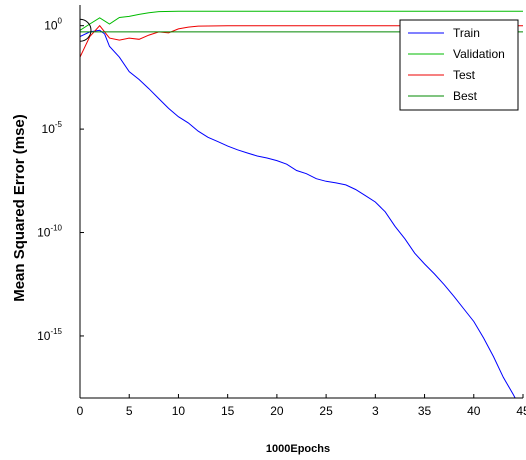  I want to click on y-tick-label: 10⁻¹⁵, so click(49, 335).